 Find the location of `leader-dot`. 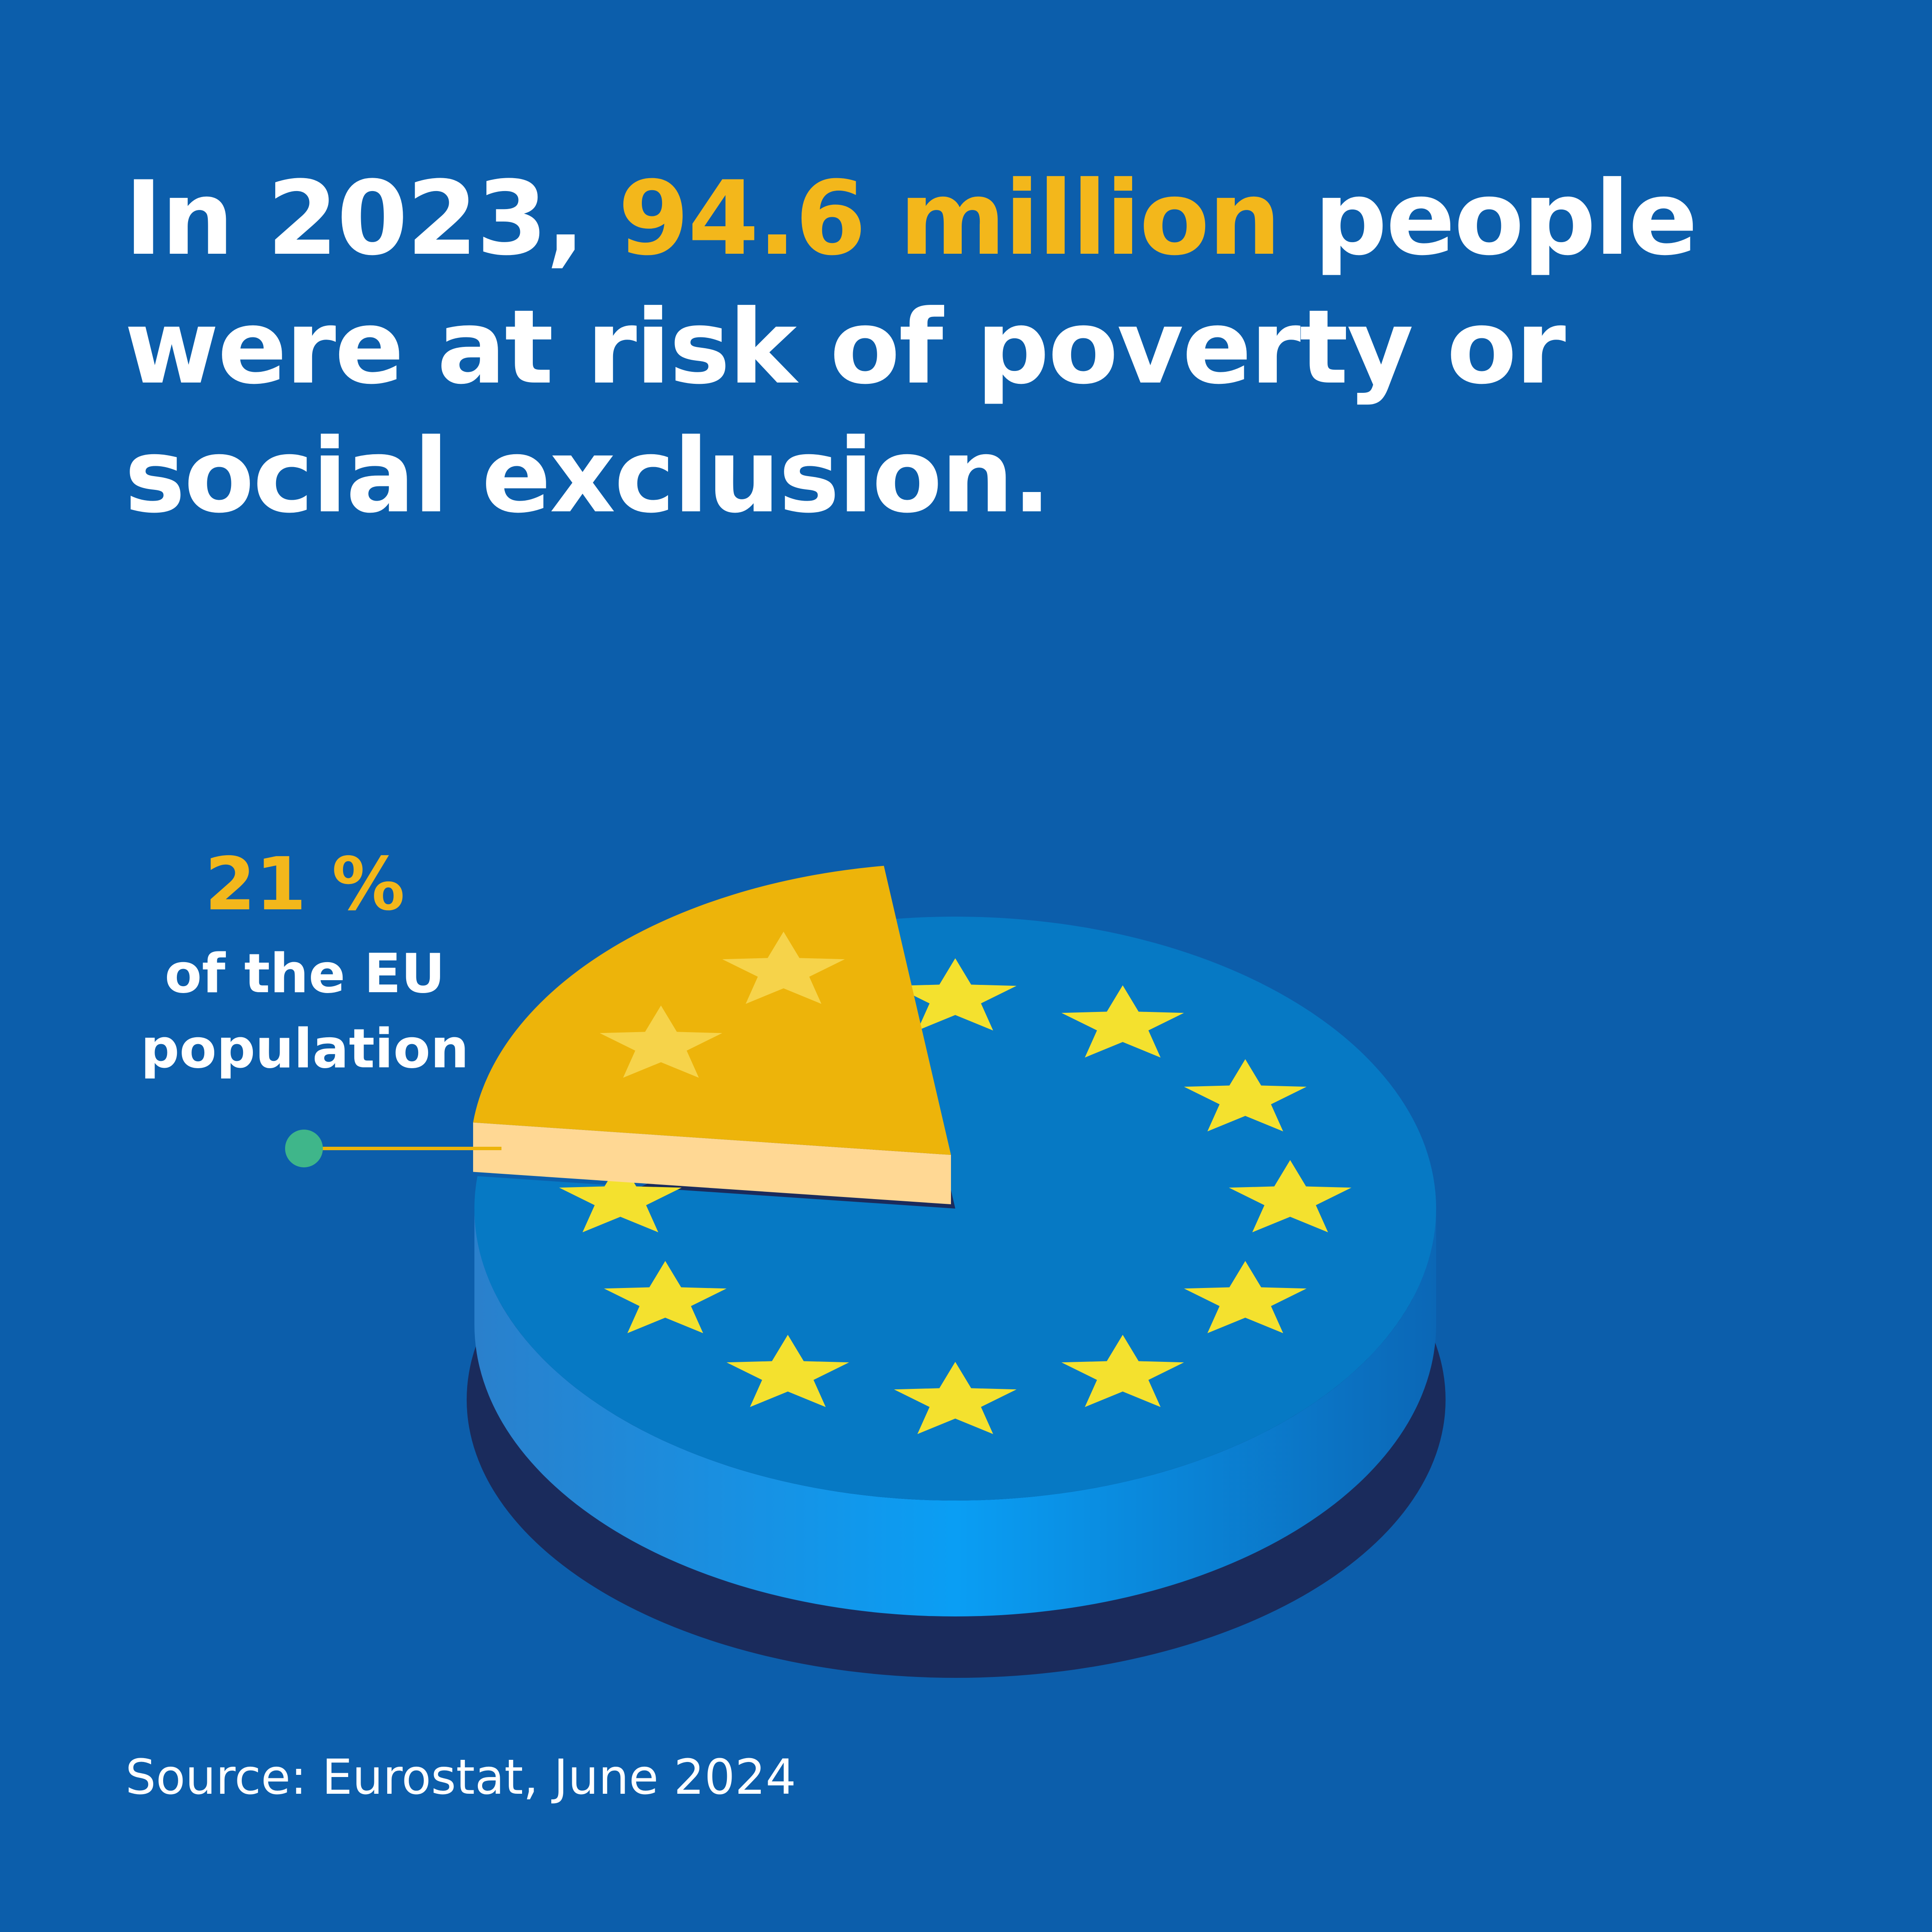

leader-dot is located at coordinates (304, 1148).